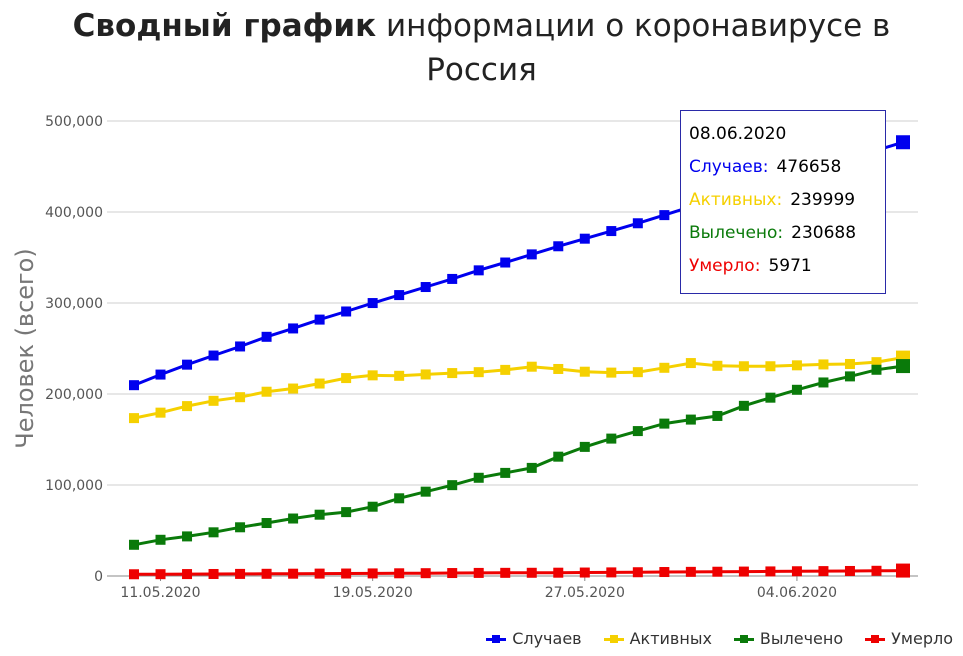 The image size is (963, 656). Describe the element at coordinates (670, 638) in the screenshot. I see `legend-label-active: Активных` at that location.